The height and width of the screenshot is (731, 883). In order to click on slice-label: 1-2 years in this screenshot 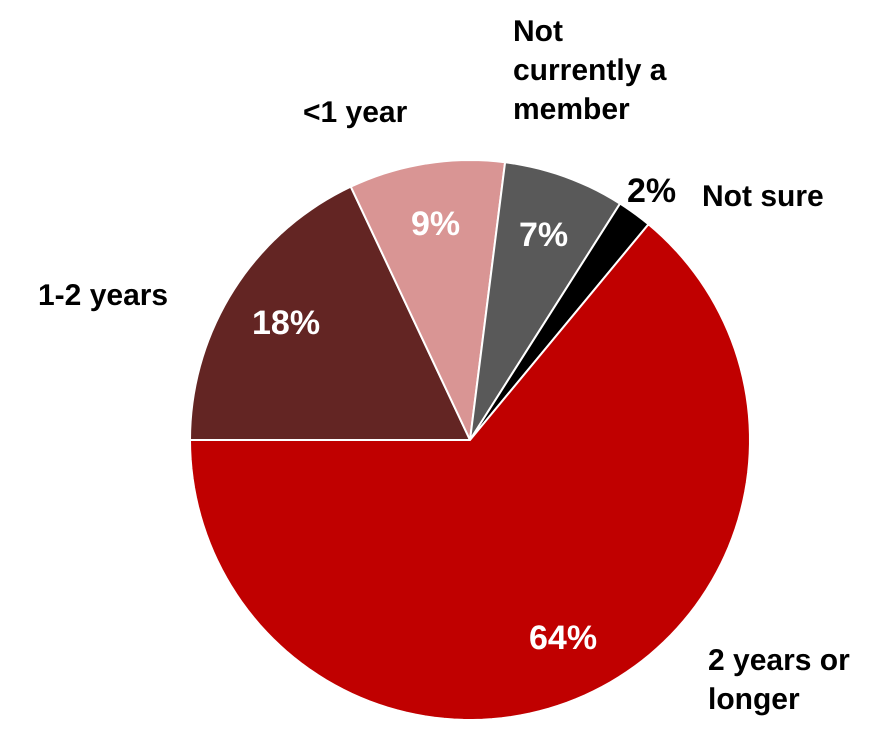, I will do `click(103, 295)`.